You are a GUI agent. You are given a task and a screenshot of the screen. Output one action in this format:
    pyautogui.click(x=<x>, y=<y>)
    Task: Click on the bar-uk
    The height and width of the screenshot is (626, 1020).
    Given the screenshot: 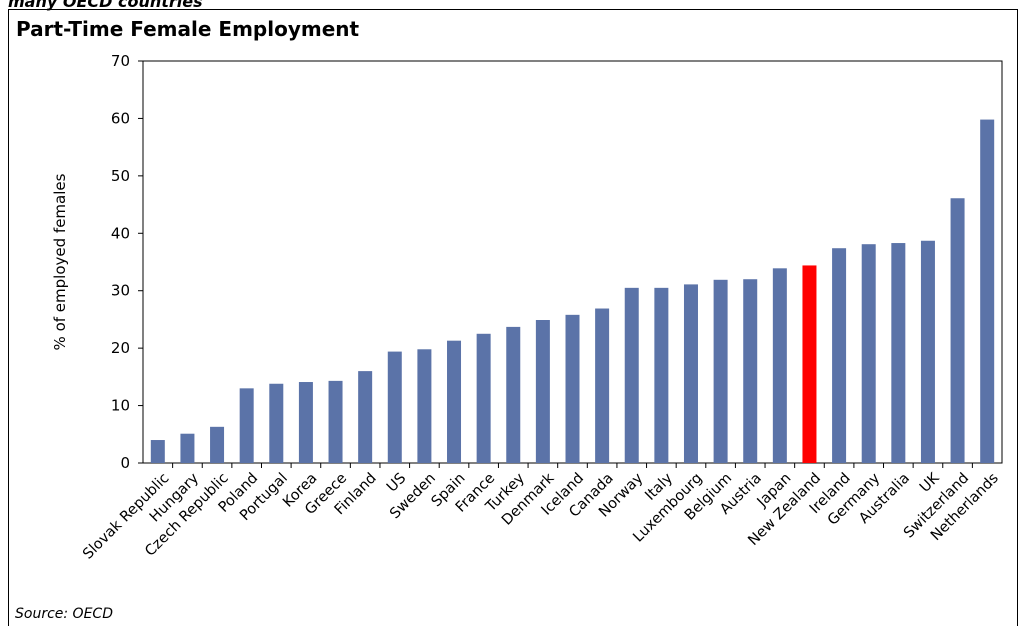 What is the action you would take?
    pyautogui.click(x=927, y=351)
    